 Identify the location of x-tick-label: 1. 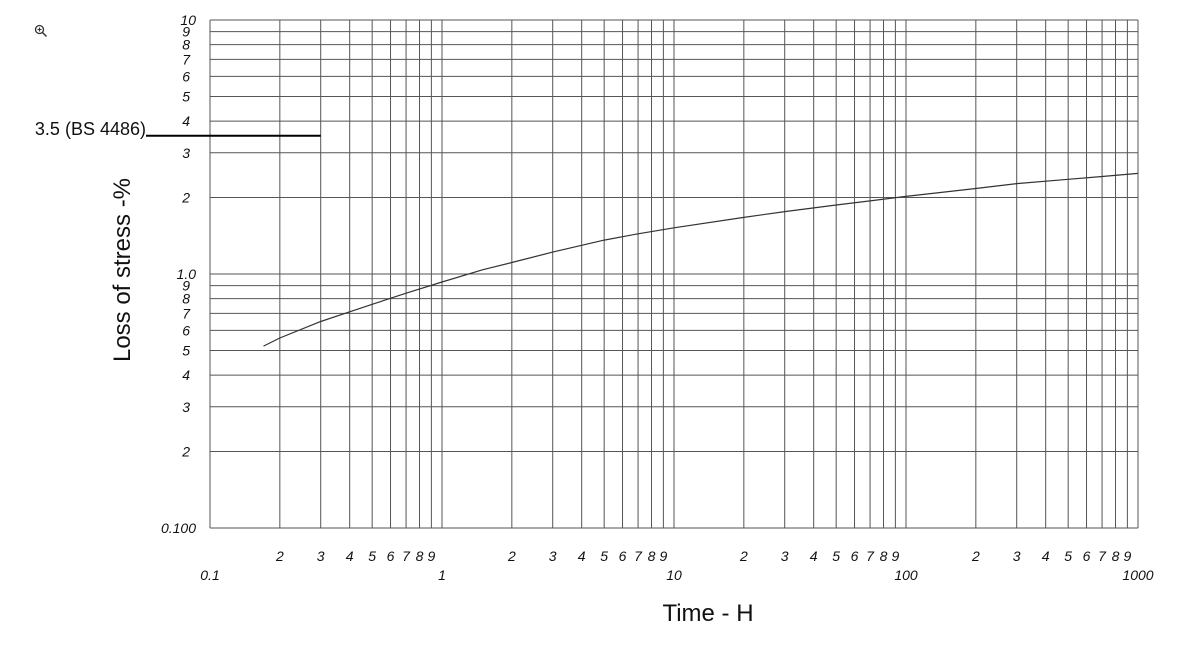
(442, 575).